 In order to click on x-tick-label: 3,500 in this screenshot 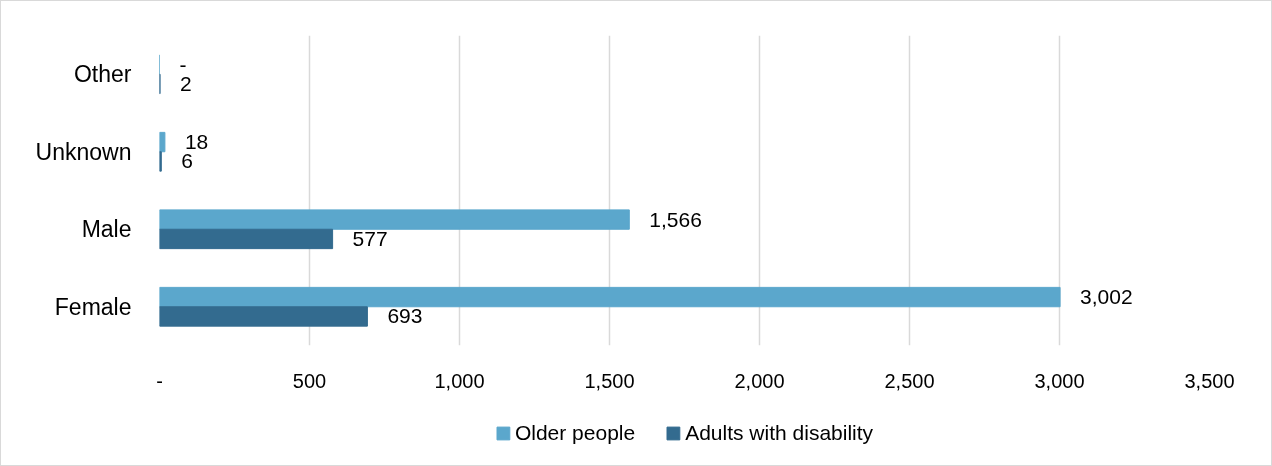, I will do `click(1209, 380)`.